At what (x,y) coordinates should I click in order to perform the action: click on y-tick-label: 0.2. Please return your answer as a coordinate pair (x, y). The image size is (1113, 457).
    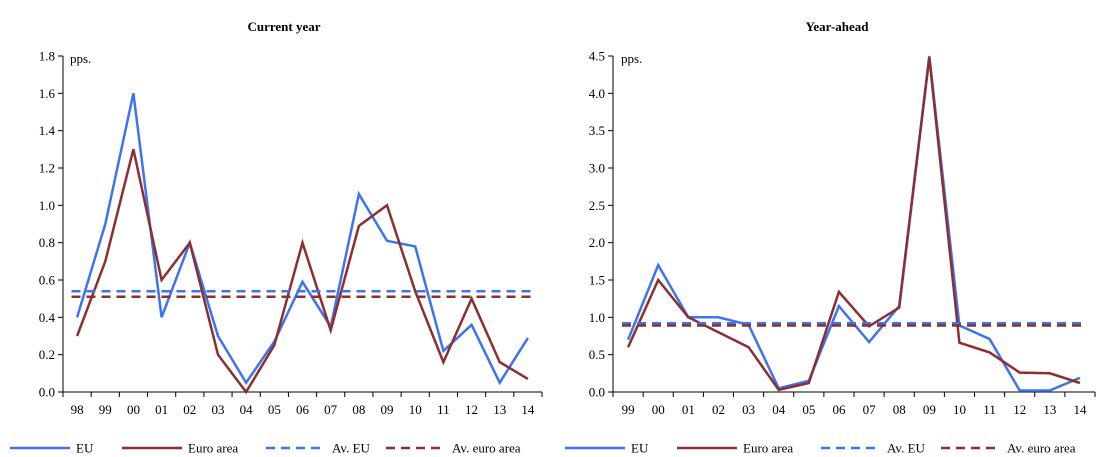
    Looking at the image, I should click on (47, 354).